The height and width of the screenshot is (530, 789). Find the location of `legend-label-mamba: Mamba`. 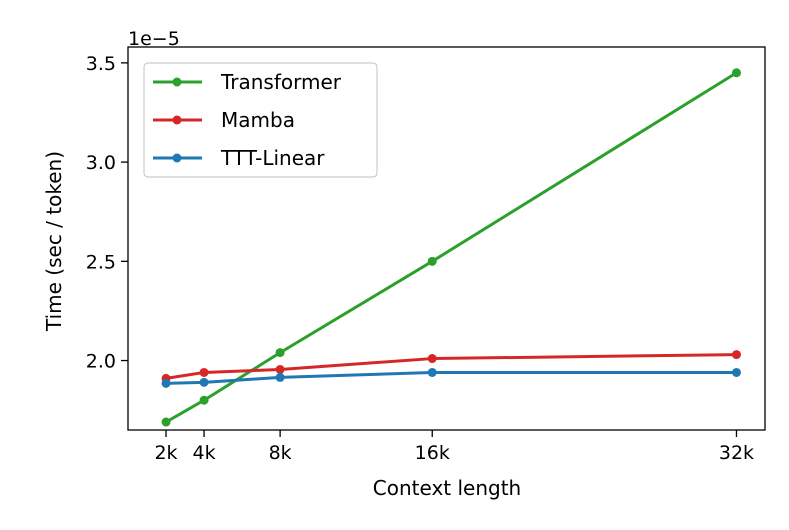

legend-label-mamba: Mamba is located at coordinates (258, 120).